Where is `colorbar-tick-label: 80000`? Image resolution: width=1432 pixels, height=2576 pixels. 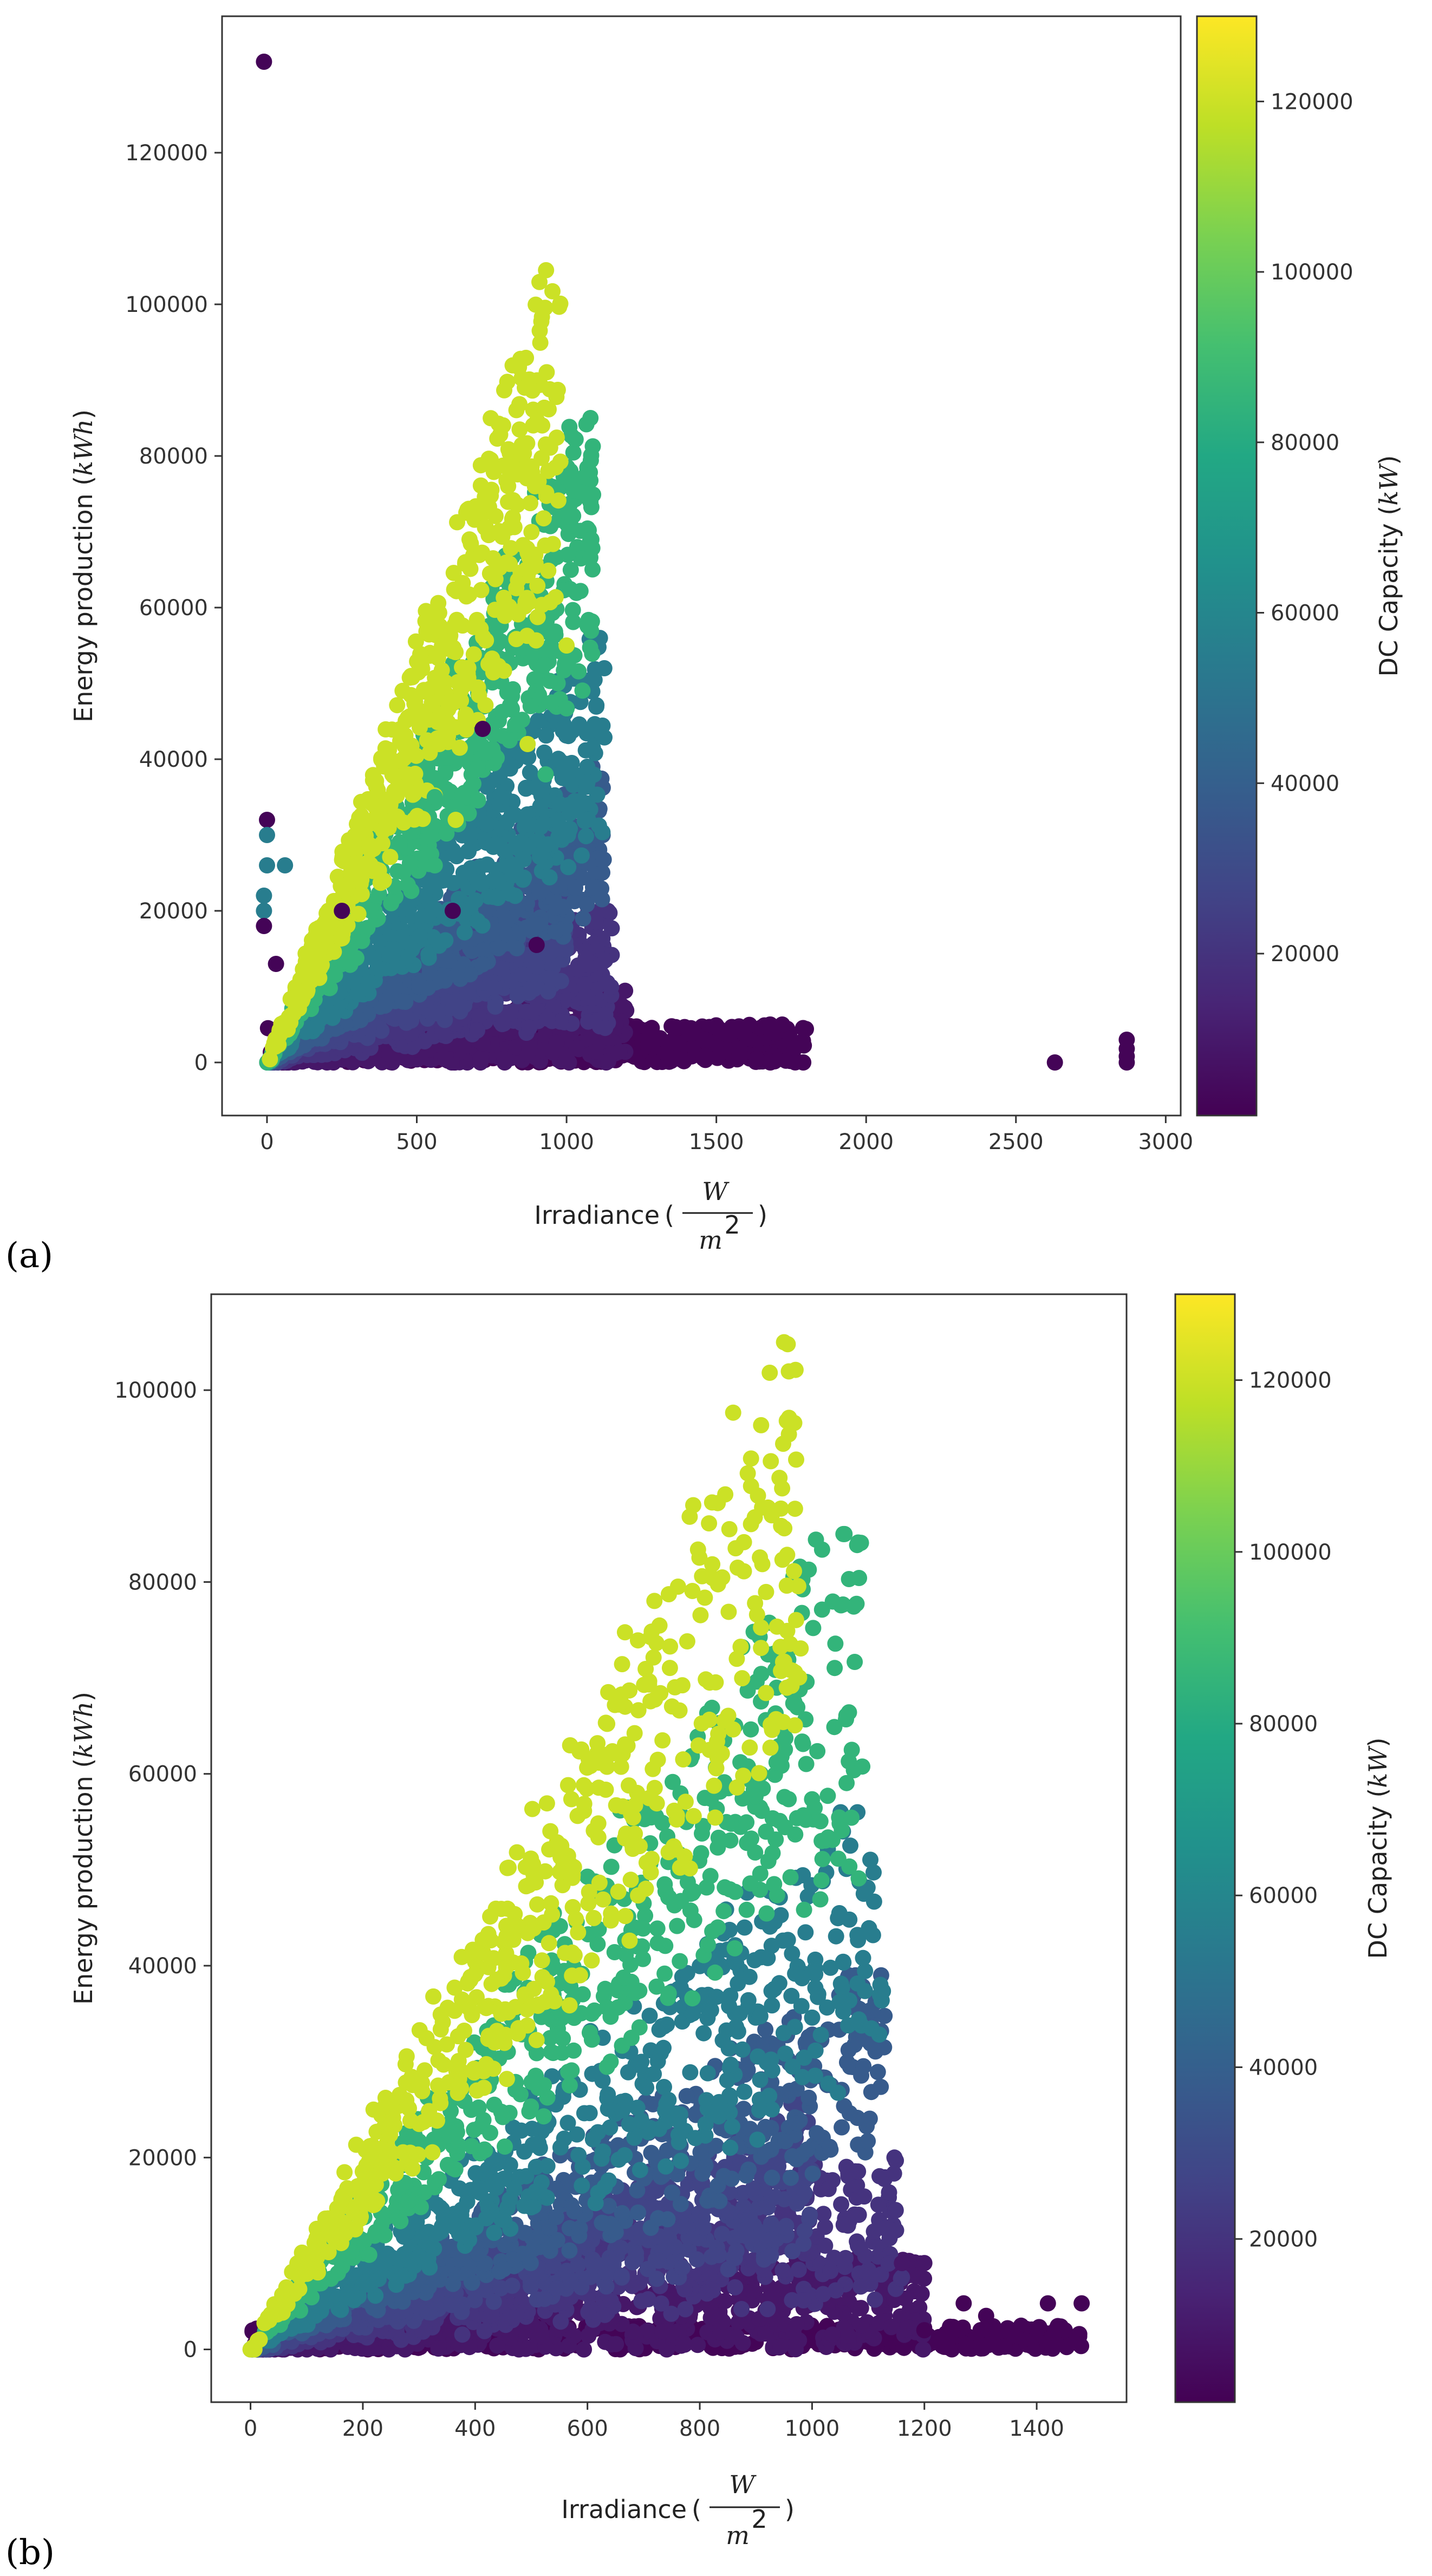
colorbar-tick-label: 80000 is located at coordinates (1305, 443).